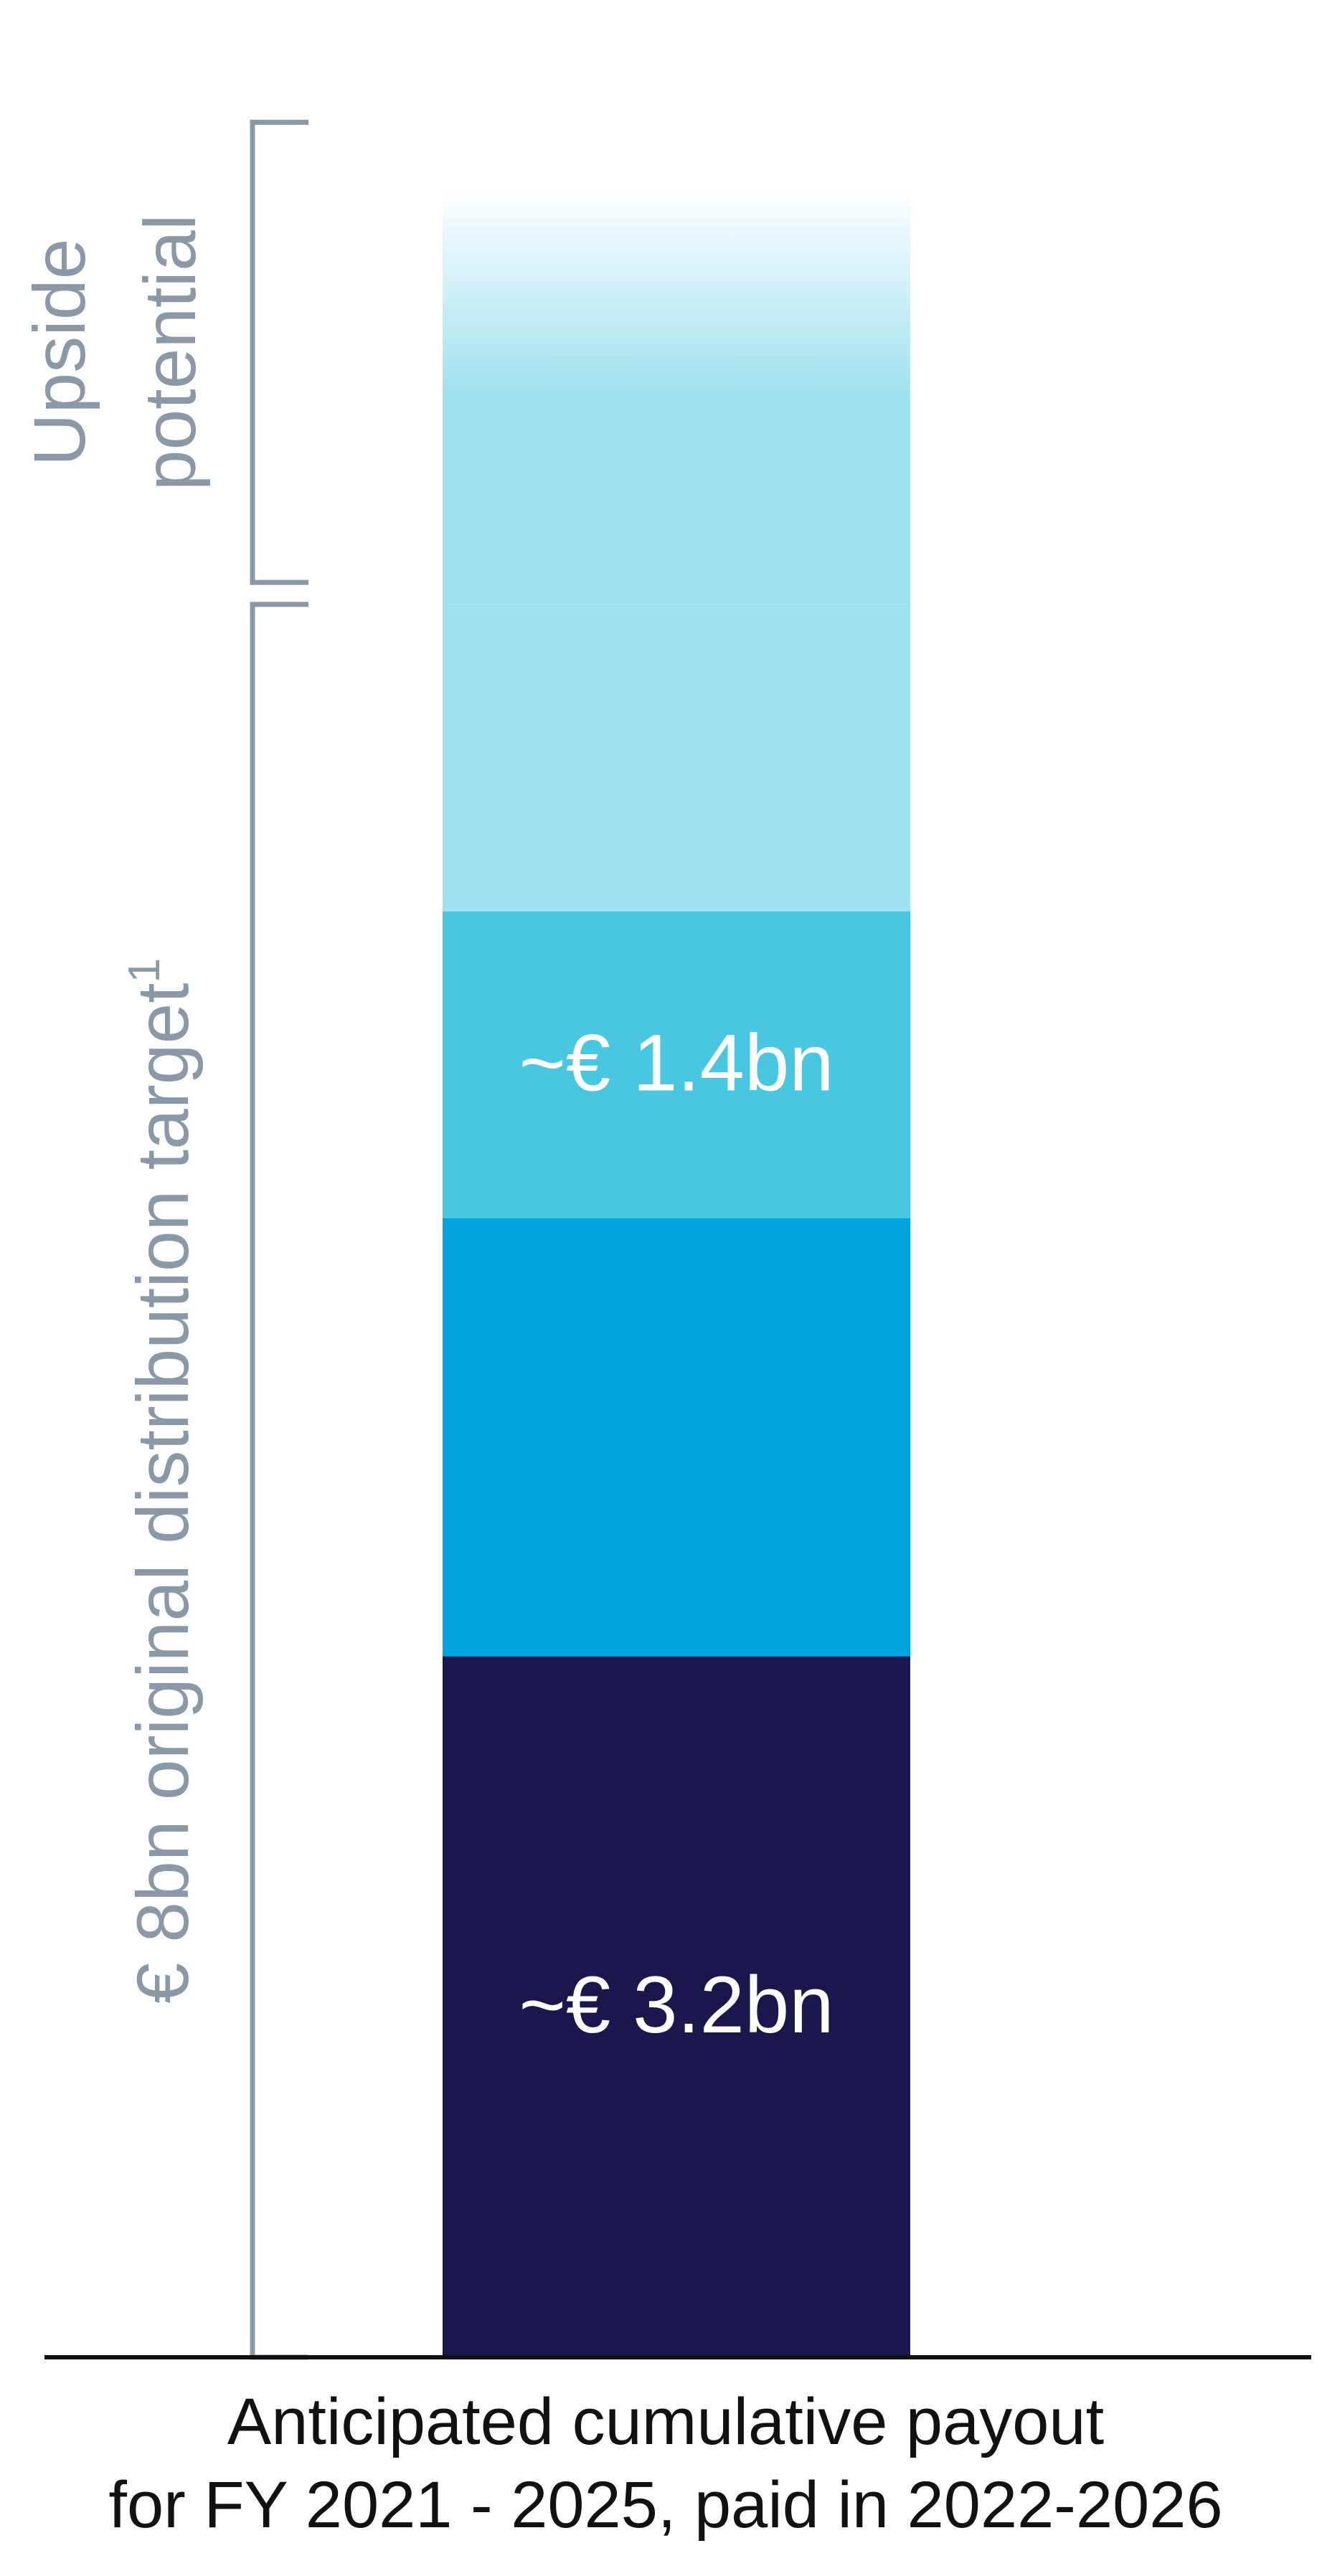 This screenshot has width=1327, height=2576. I want to click on annotation-label-1: € 8bn original distribution target1, so click(162, 1481).